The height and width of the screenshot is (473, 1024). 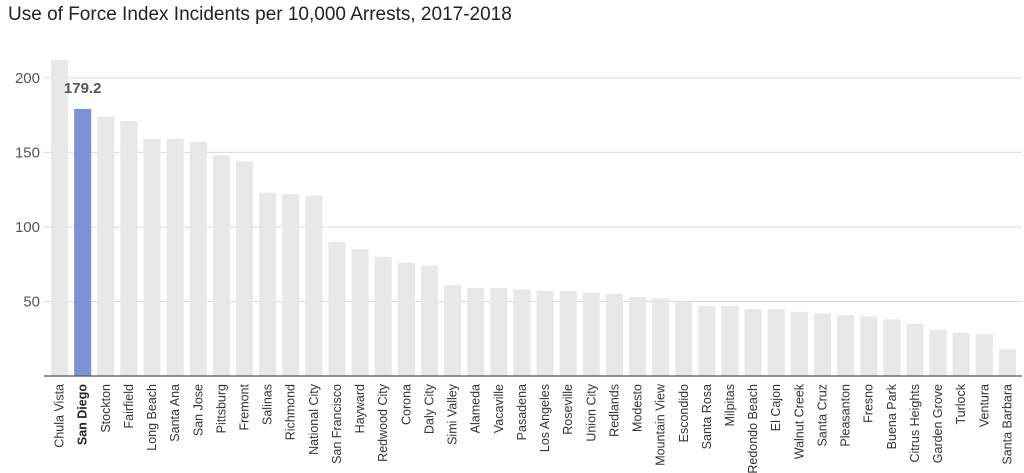 What do you see at coordinates (291, 412) in the screenshot?
I see `x-tick-label: Richmond` at bounding box center [291, 412].